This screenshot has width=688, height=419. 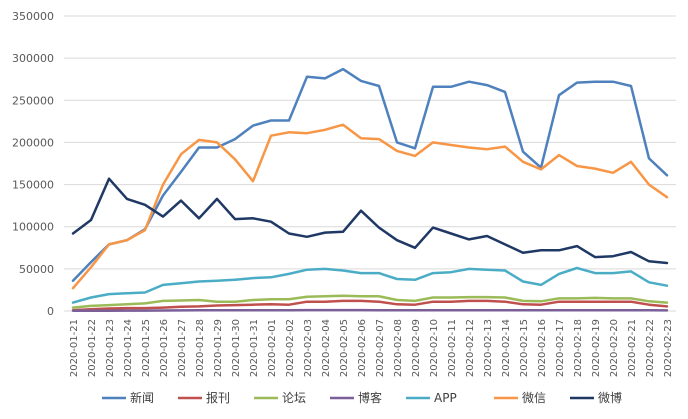 What do you see at coordinates (596, 348) in the screenshot?
I see `x-tick-label: 2020-02-19` at bounding box center [596, 348].